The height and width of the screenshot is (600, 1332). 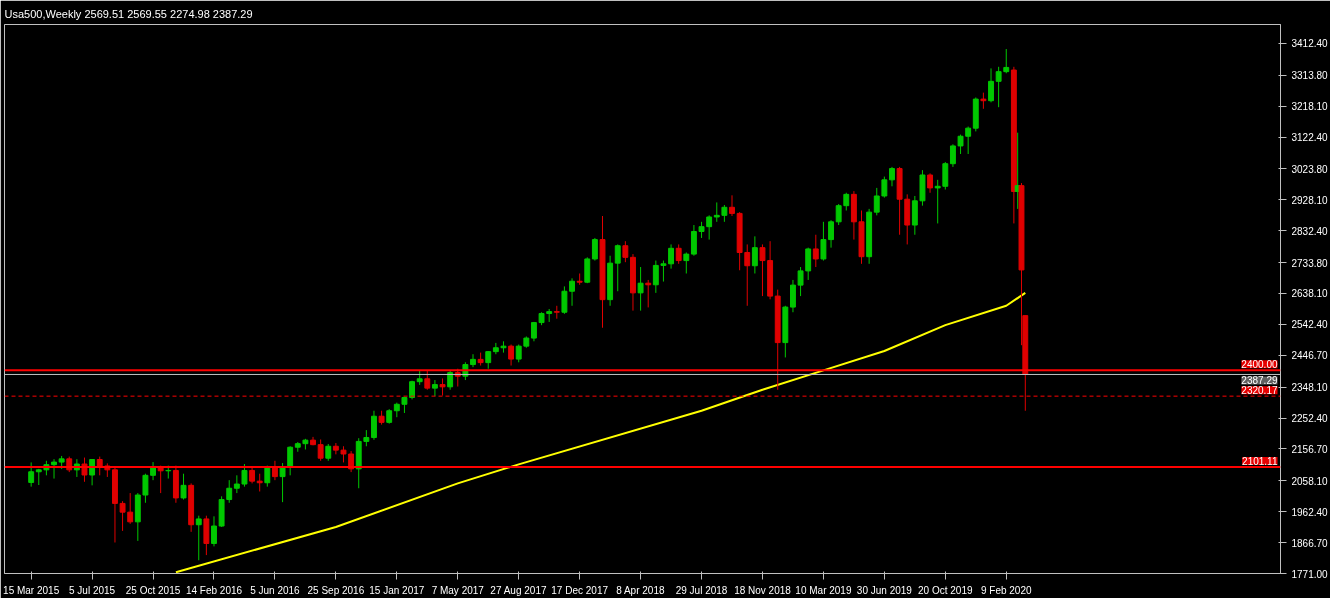 What do you see at coordinates (31, 590) in the screenshot?
I see `x-tick-label: 15 Mar 2015` at bounding box center [31, 590].